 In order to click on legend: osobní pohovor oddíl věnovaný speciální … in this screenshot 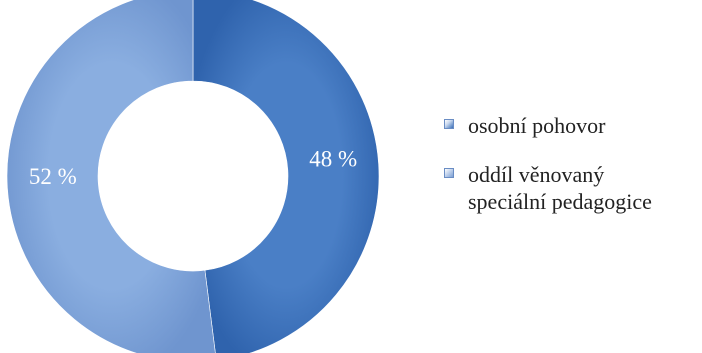, I will do `click(548, 174)`.